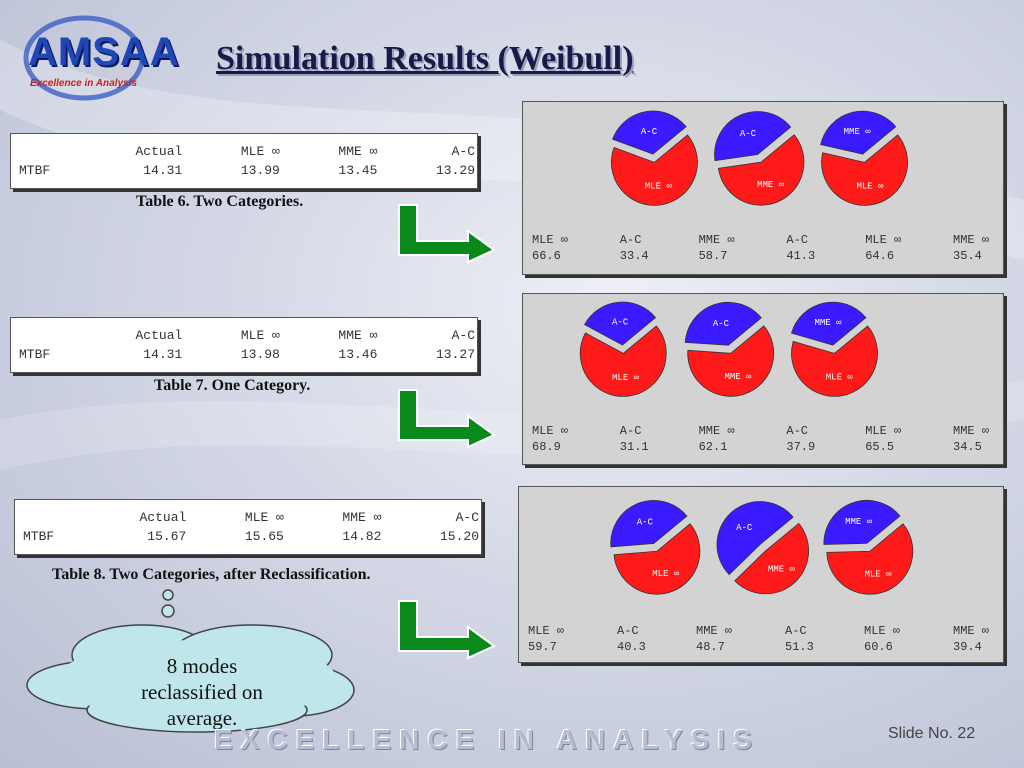 The image size is (1024, 768). What do you see at coordinates (358, 354) in the screenshot?
I see `table-cell: 13.46` at bounding box center [358, 354].